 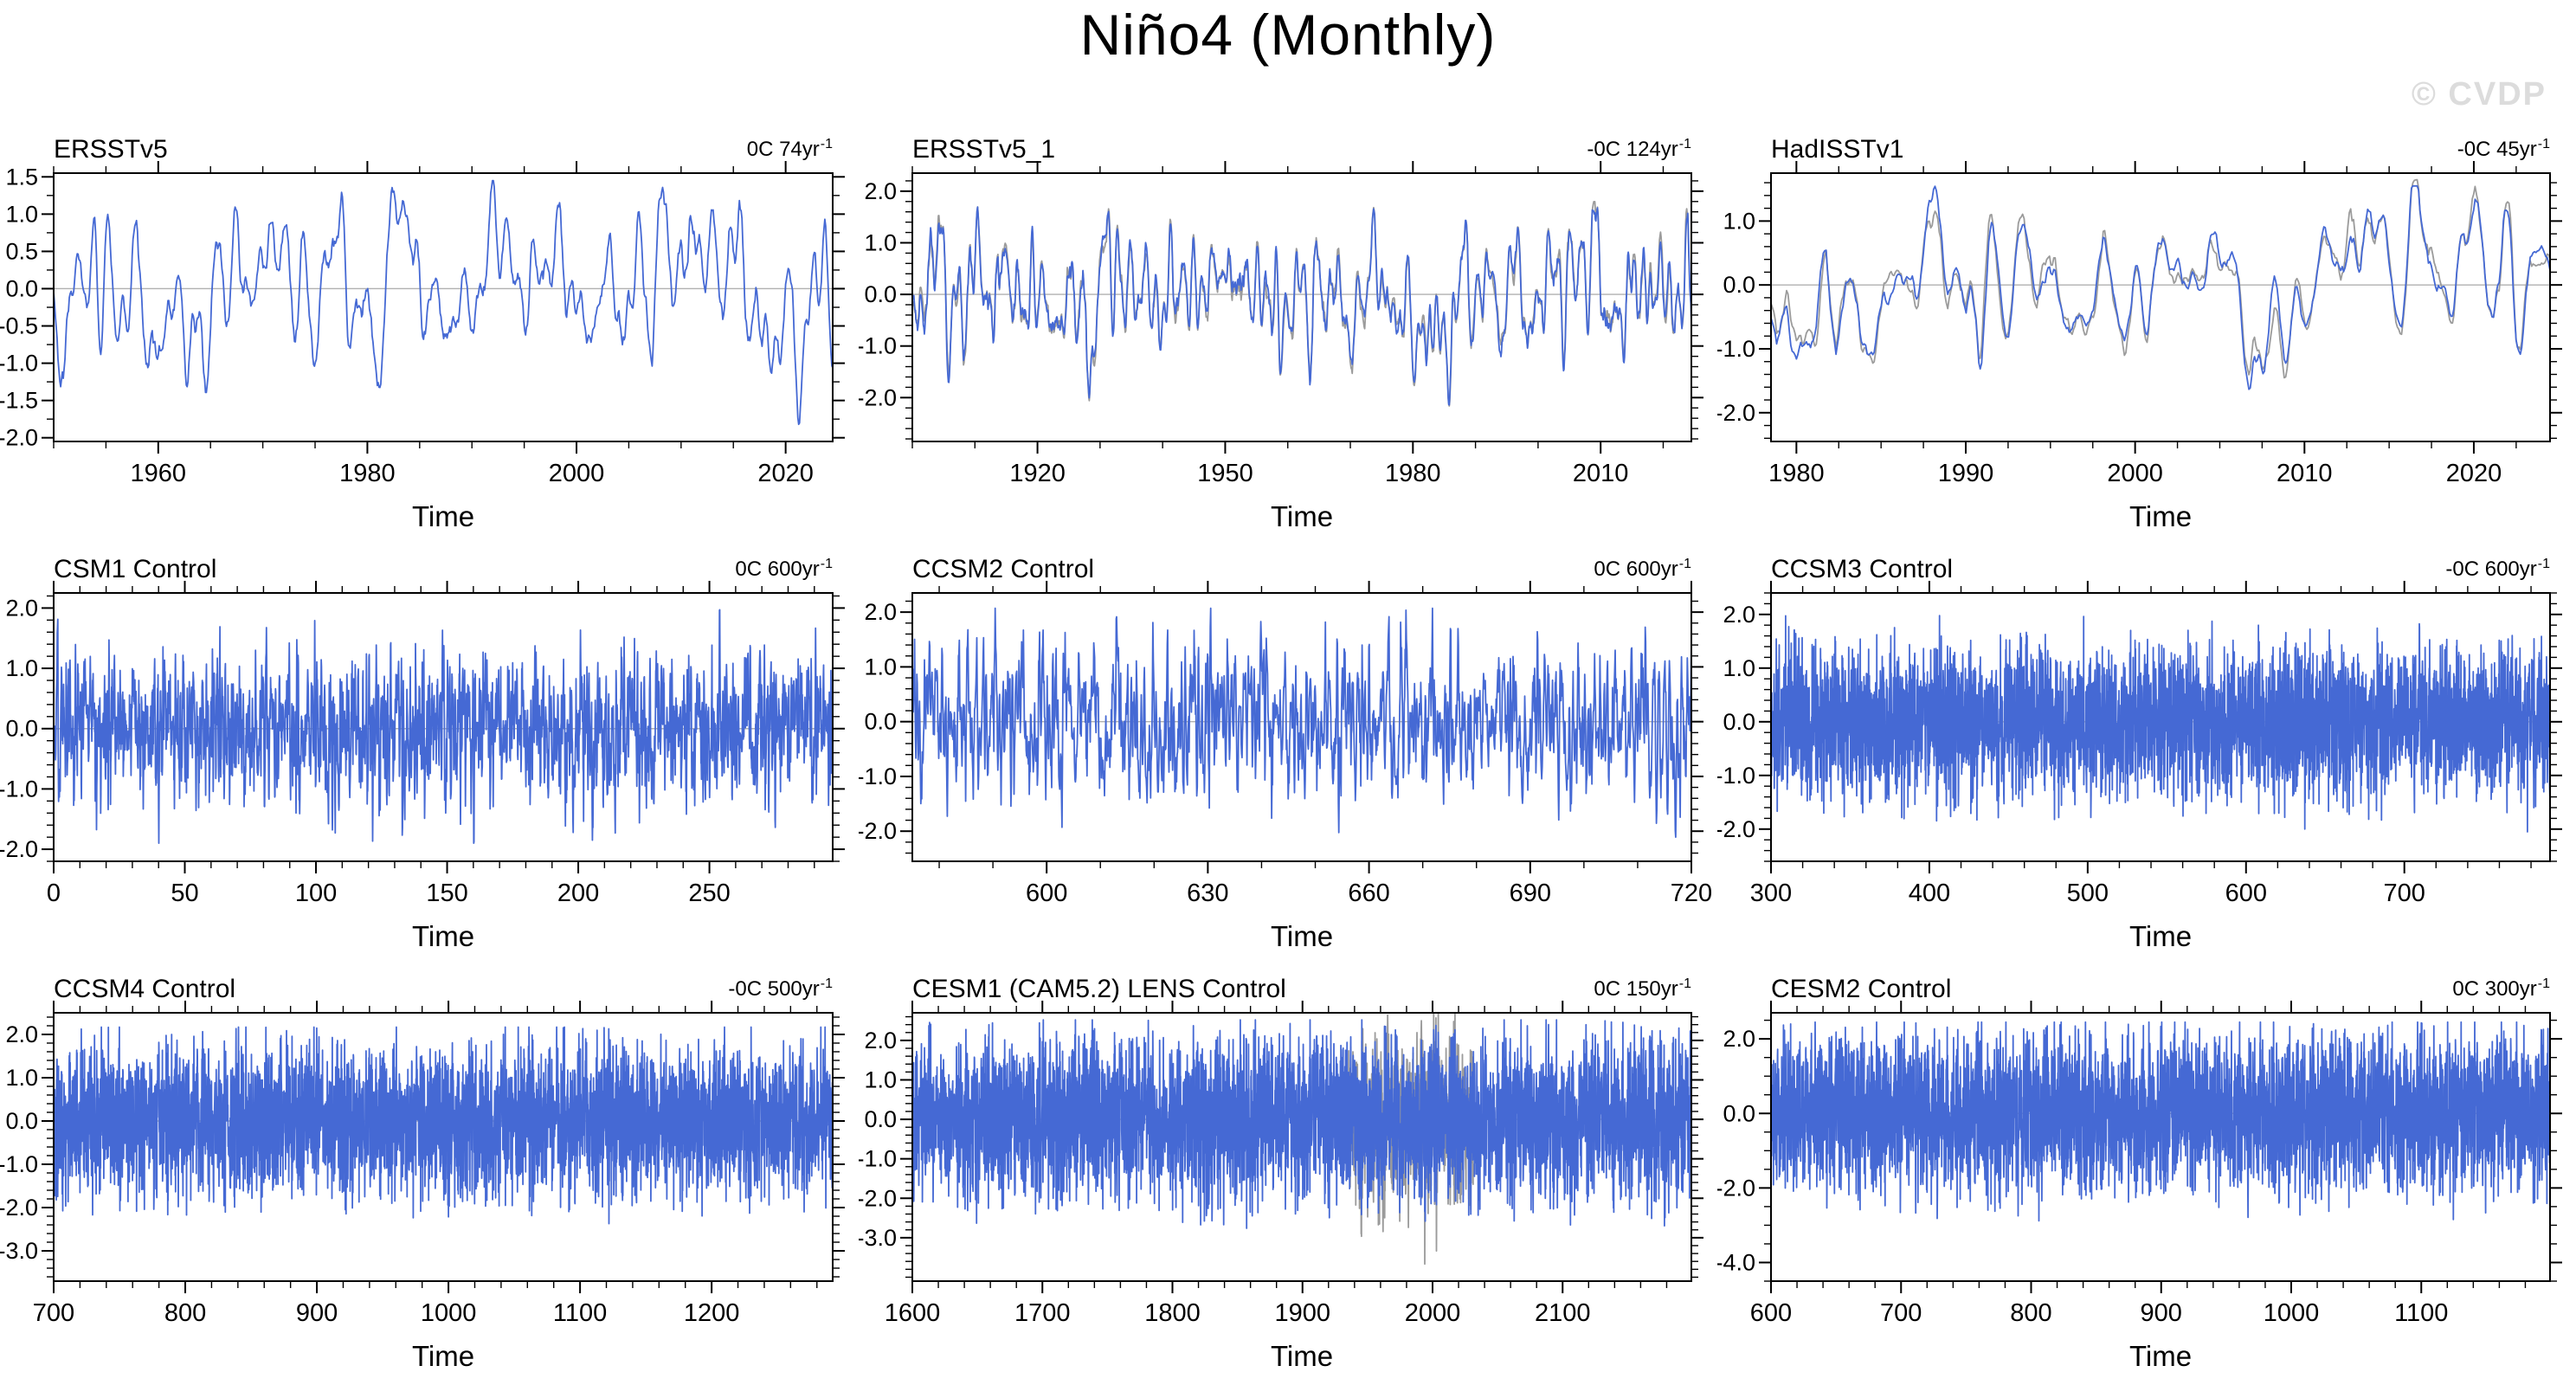 I want to click on panel-title: CCSM4 Control, so click(x=144, y=989).